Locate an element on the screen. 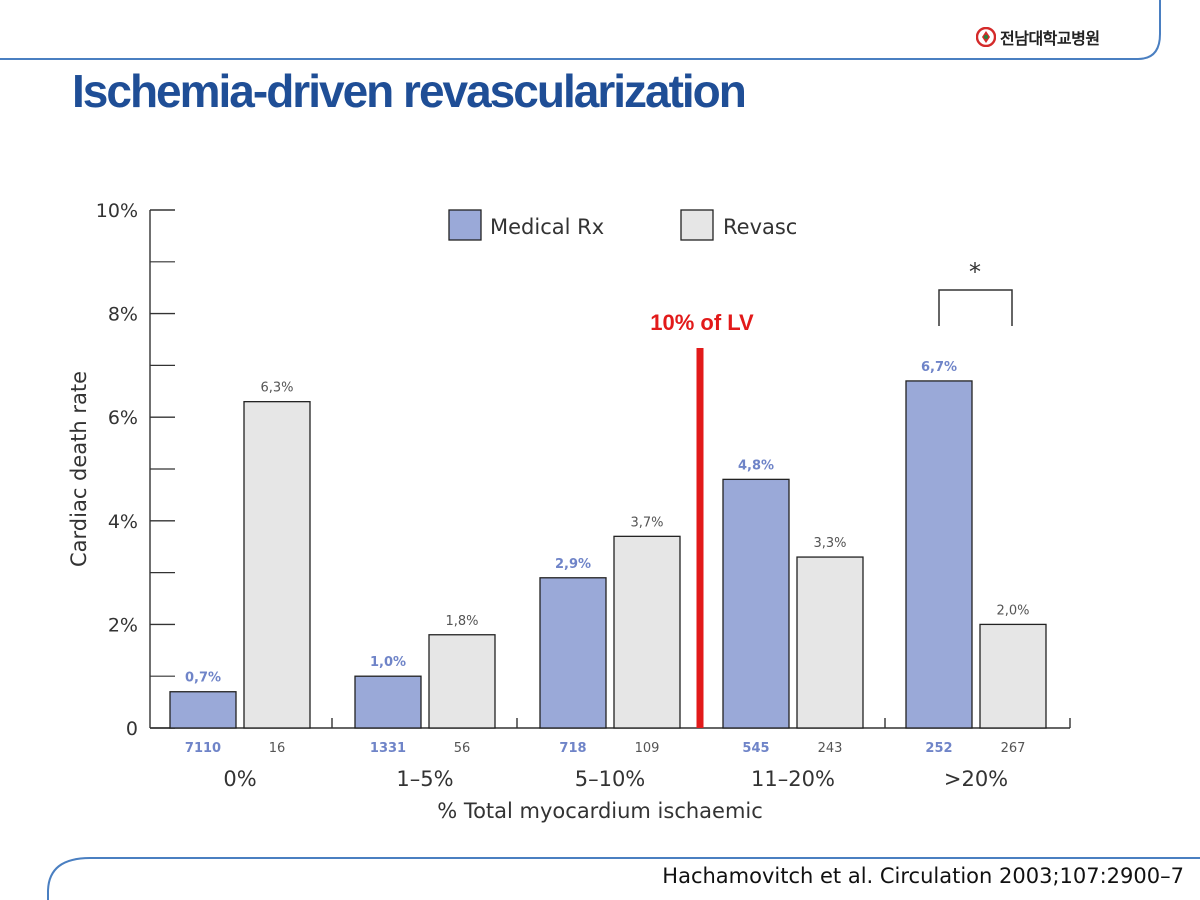 Image resolution: width=1200 pixels, height=900 pixels. x-category-label: 5–10% is located at coordinates (610, 779).